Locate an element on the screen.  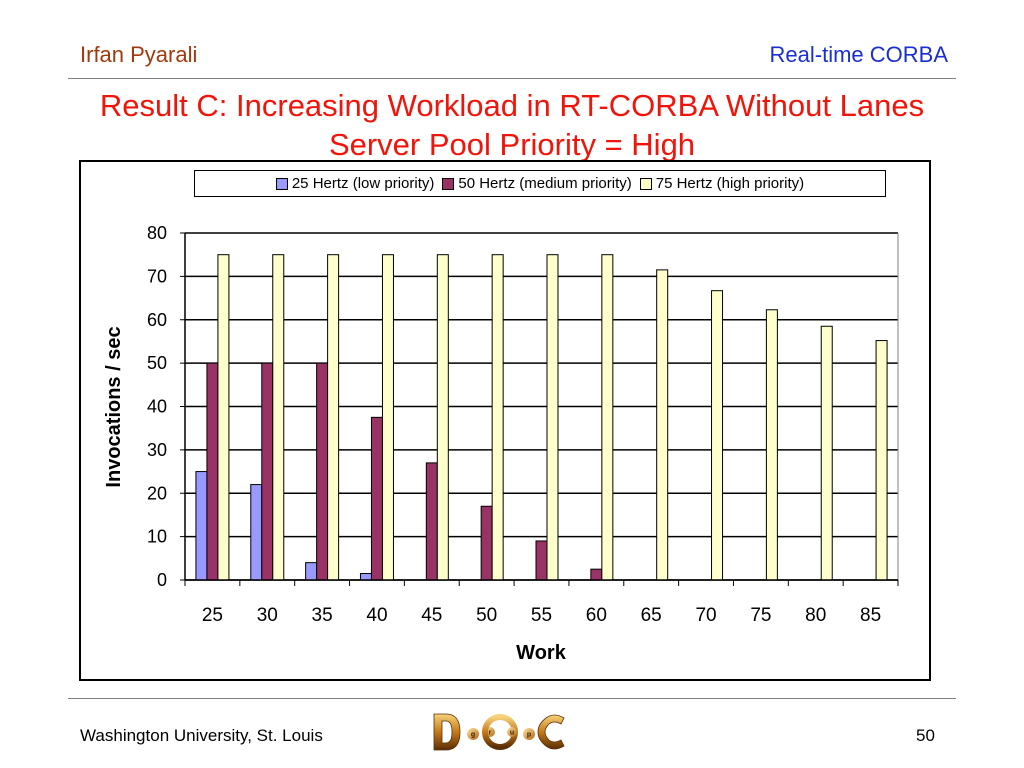
x-tick-label: 75 is located at coordinates (760, 615).